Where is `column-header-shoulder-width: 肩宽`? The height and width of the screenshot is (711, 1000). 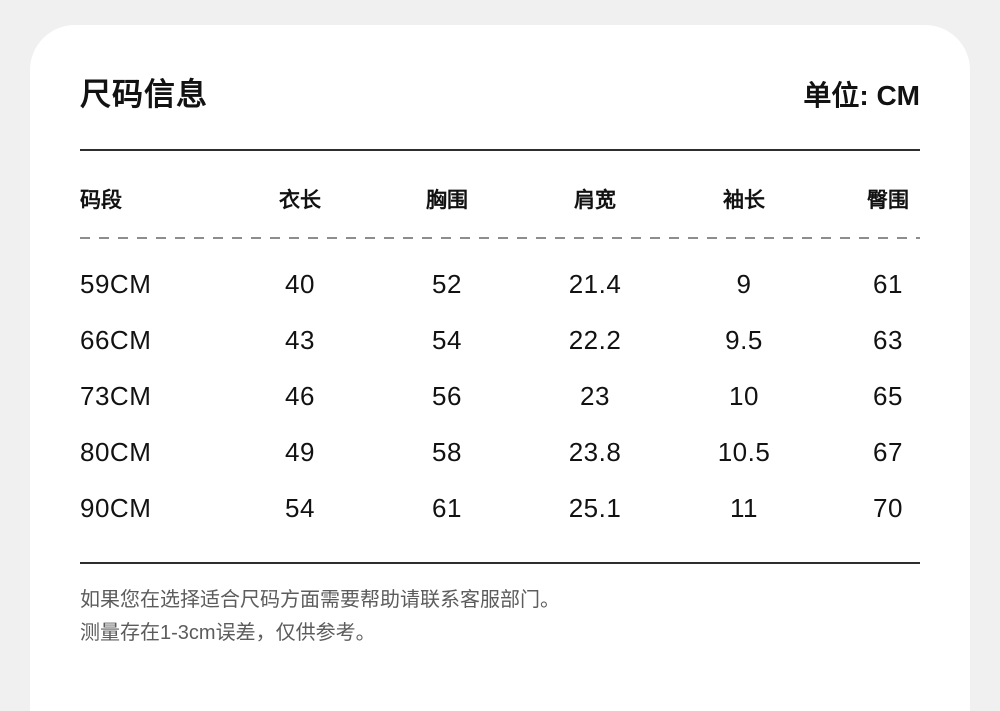
column-header-shoulder-width: 肩宽 is located at coordinates (595, 200).